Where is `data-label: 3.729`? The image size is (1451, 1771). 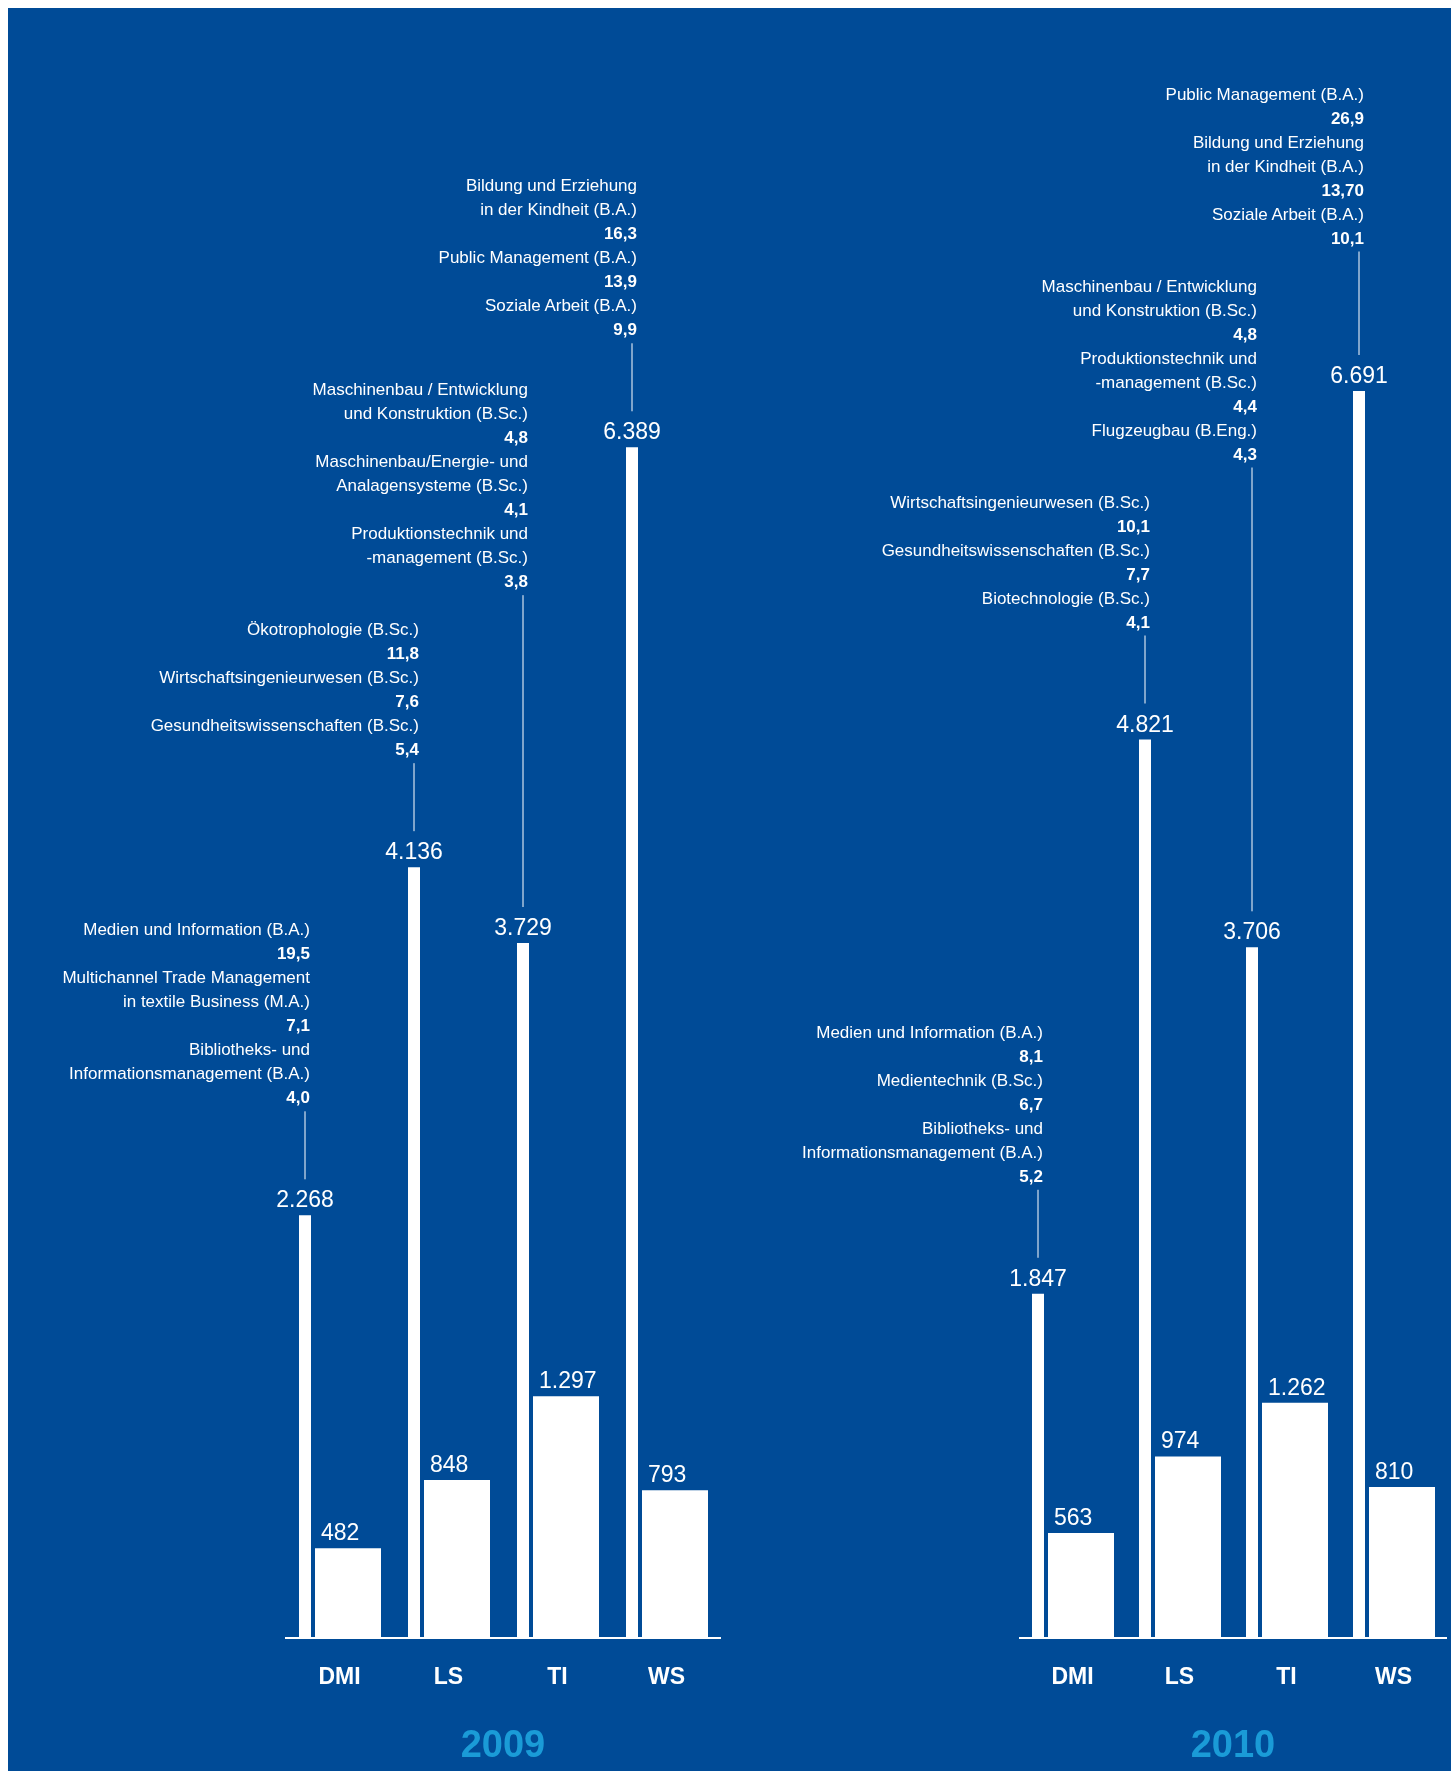
data-label: 3.729 is located at coordinates (523, 927).